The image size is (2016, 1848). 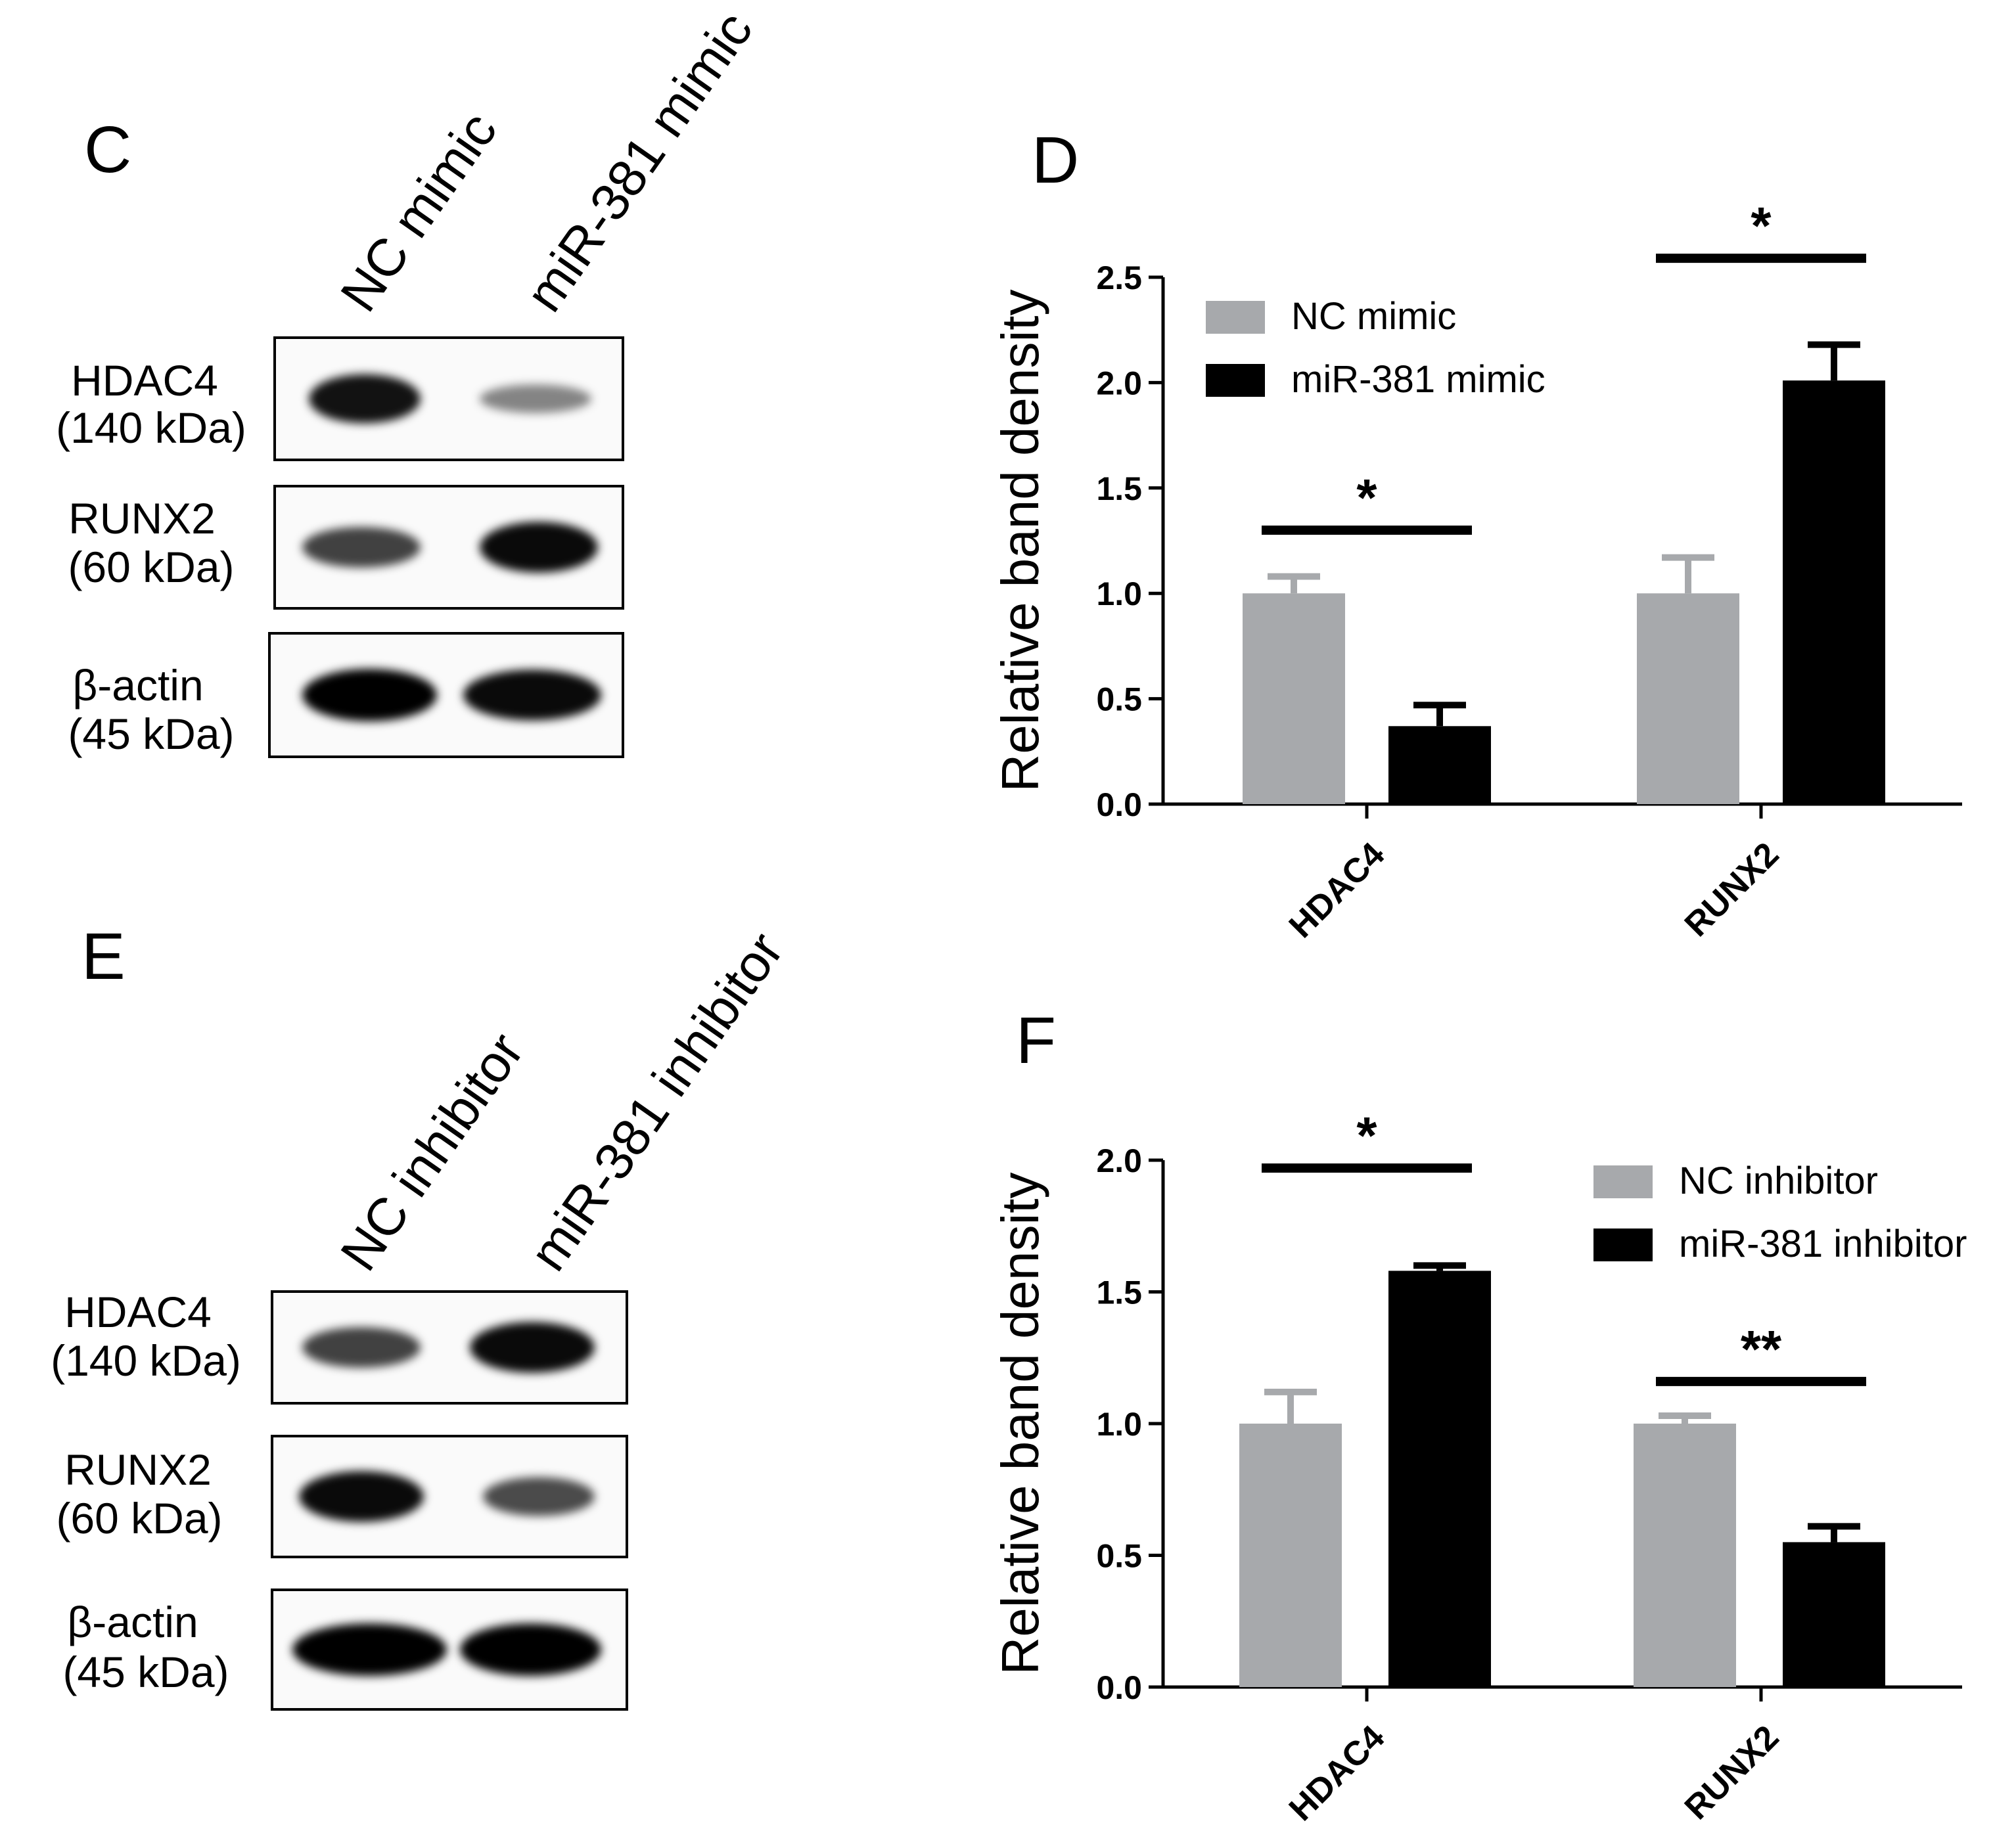 What do you see at coordinates (1823, 1244) in the screenshot?
I see `legend-label: miR-381 inhibitor` at bounding box center [1823, 1244].